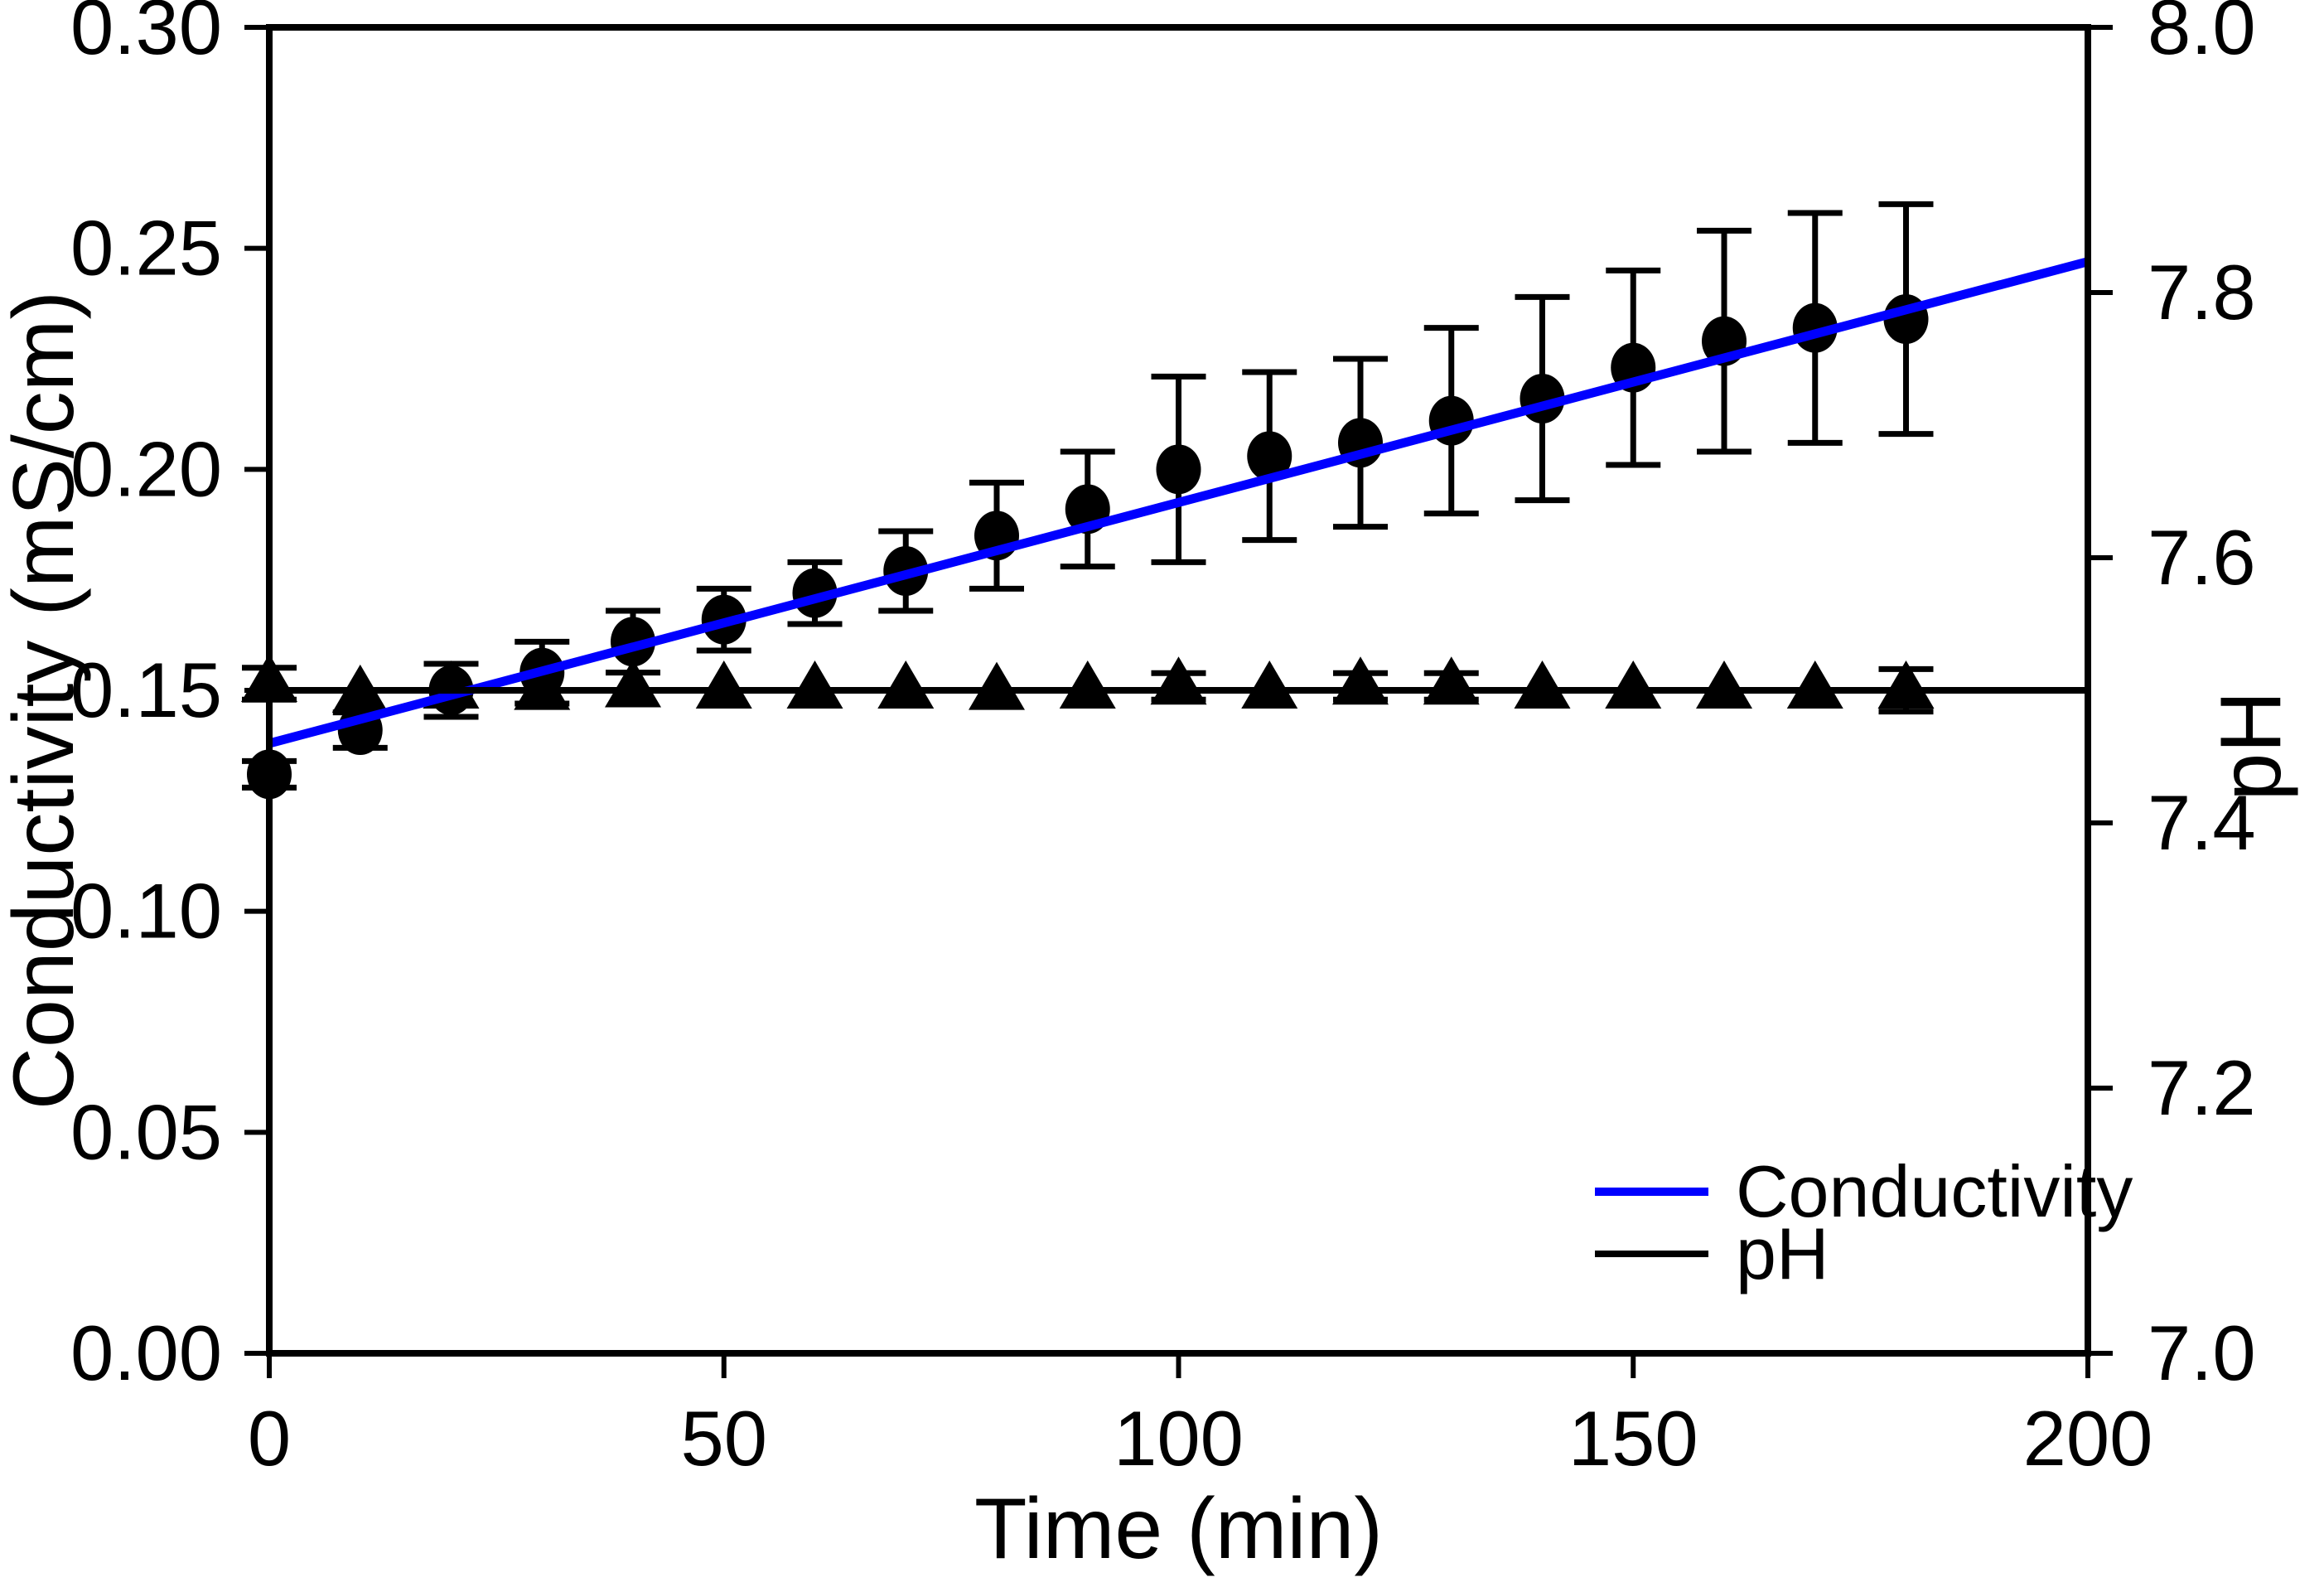 The image size is (2324, 1587). I want to click on x-axis: 0 50 100 150 200, so click(1200, 1417).